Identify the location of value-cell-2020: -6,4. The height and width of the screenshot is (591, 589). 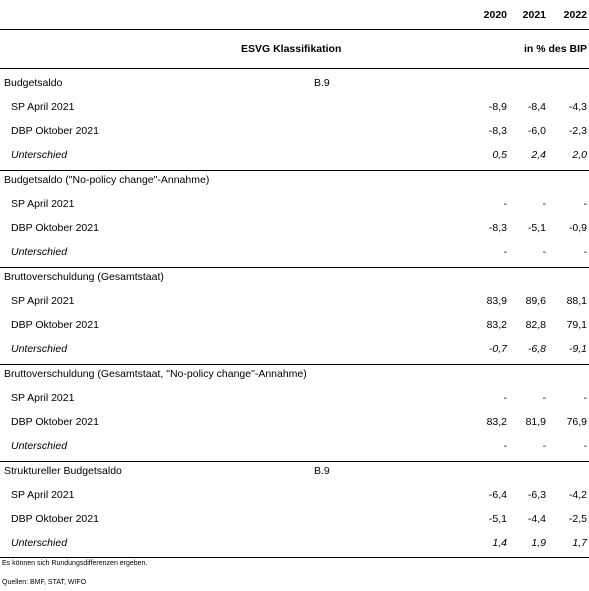
(497, 495).